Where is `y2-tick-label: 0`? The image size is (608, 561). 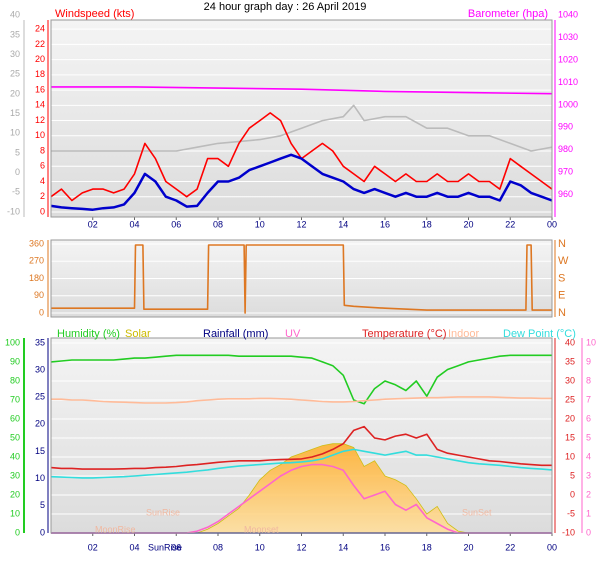
y2-tick-label: 0 is located at coordinates (572, 494).